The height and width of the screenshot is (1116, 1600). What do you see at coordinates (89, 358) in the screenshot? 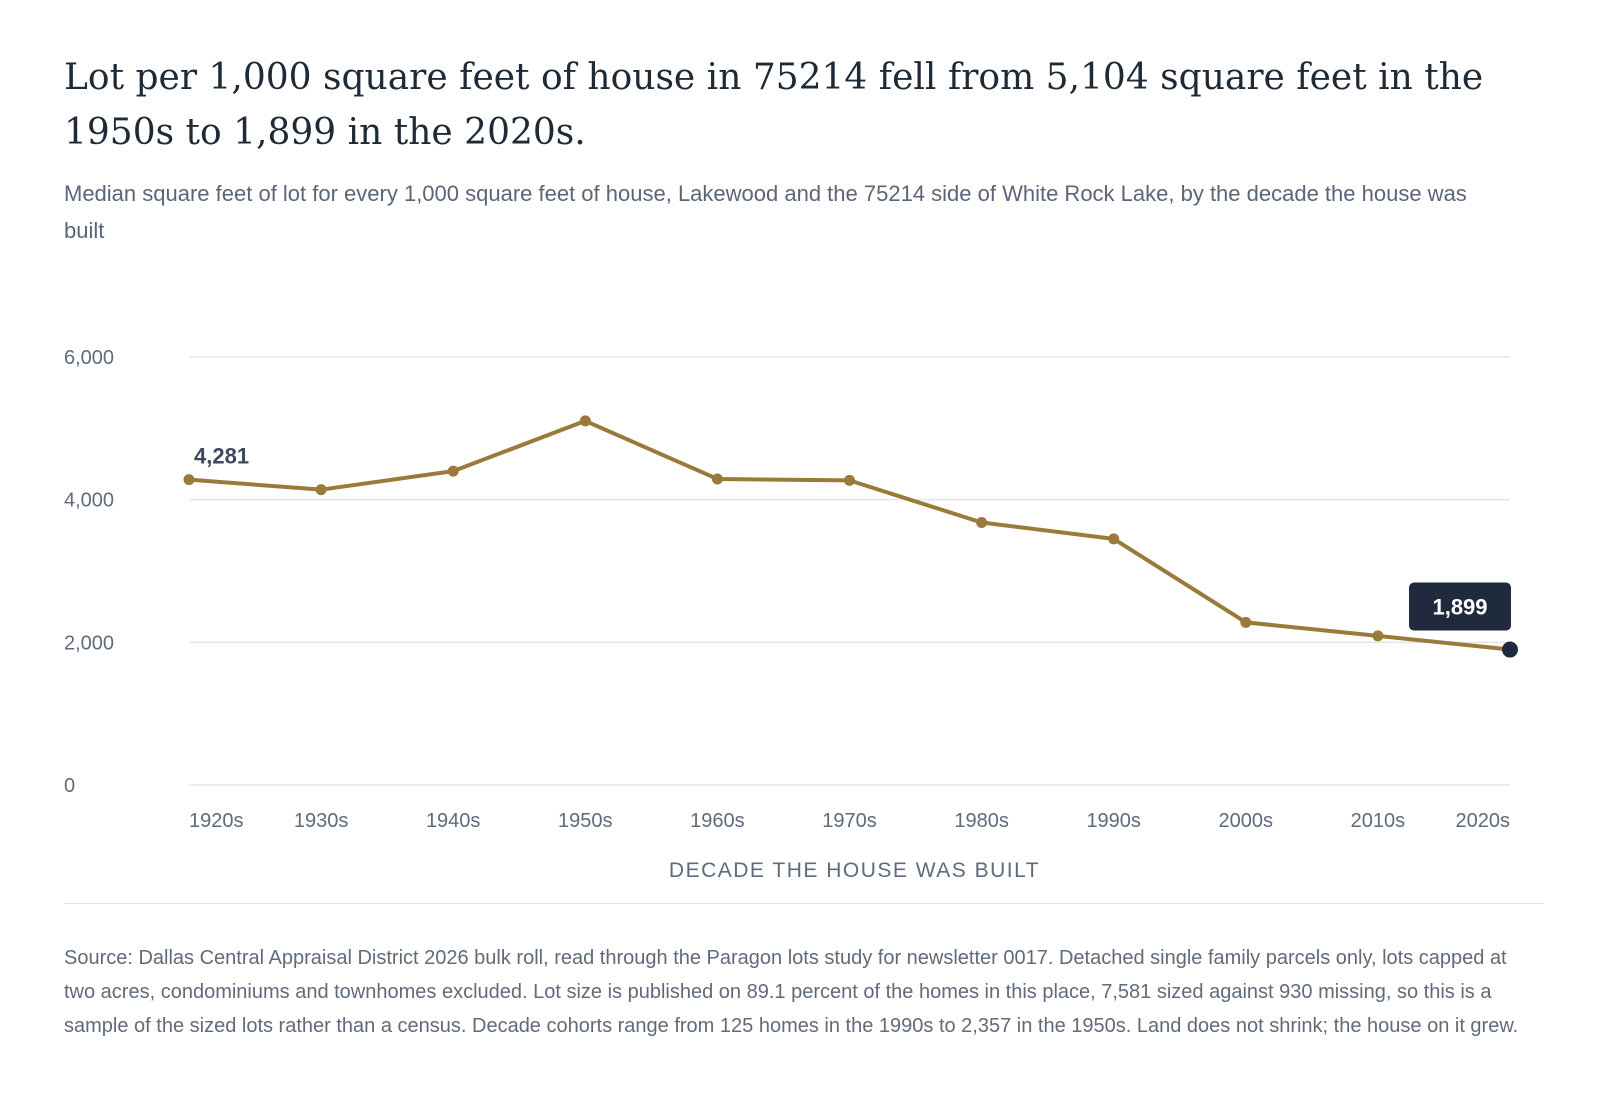
I see `y-tick-label: 6,000` at bounding box center [89, 358].